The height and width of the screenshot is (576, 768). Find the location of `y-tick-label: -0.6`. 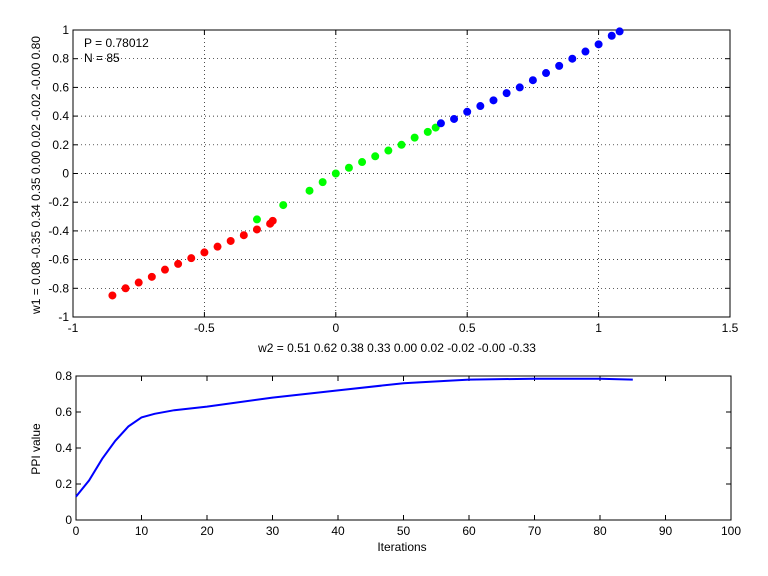

y-tick-label: -0.6 is located at coordinates (58, 260).